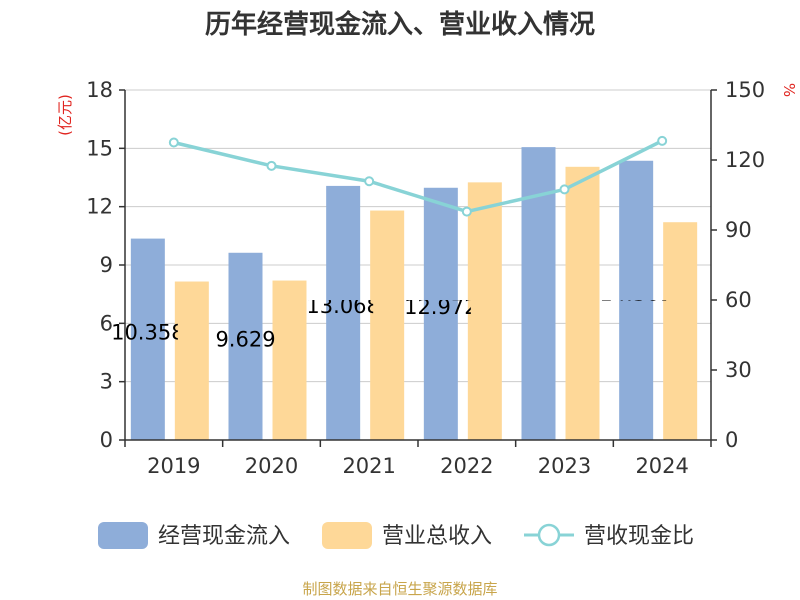  Describe the element at coordinates (564, 466) in the screenshot. I see `x-tick-label: 2023` at that location.